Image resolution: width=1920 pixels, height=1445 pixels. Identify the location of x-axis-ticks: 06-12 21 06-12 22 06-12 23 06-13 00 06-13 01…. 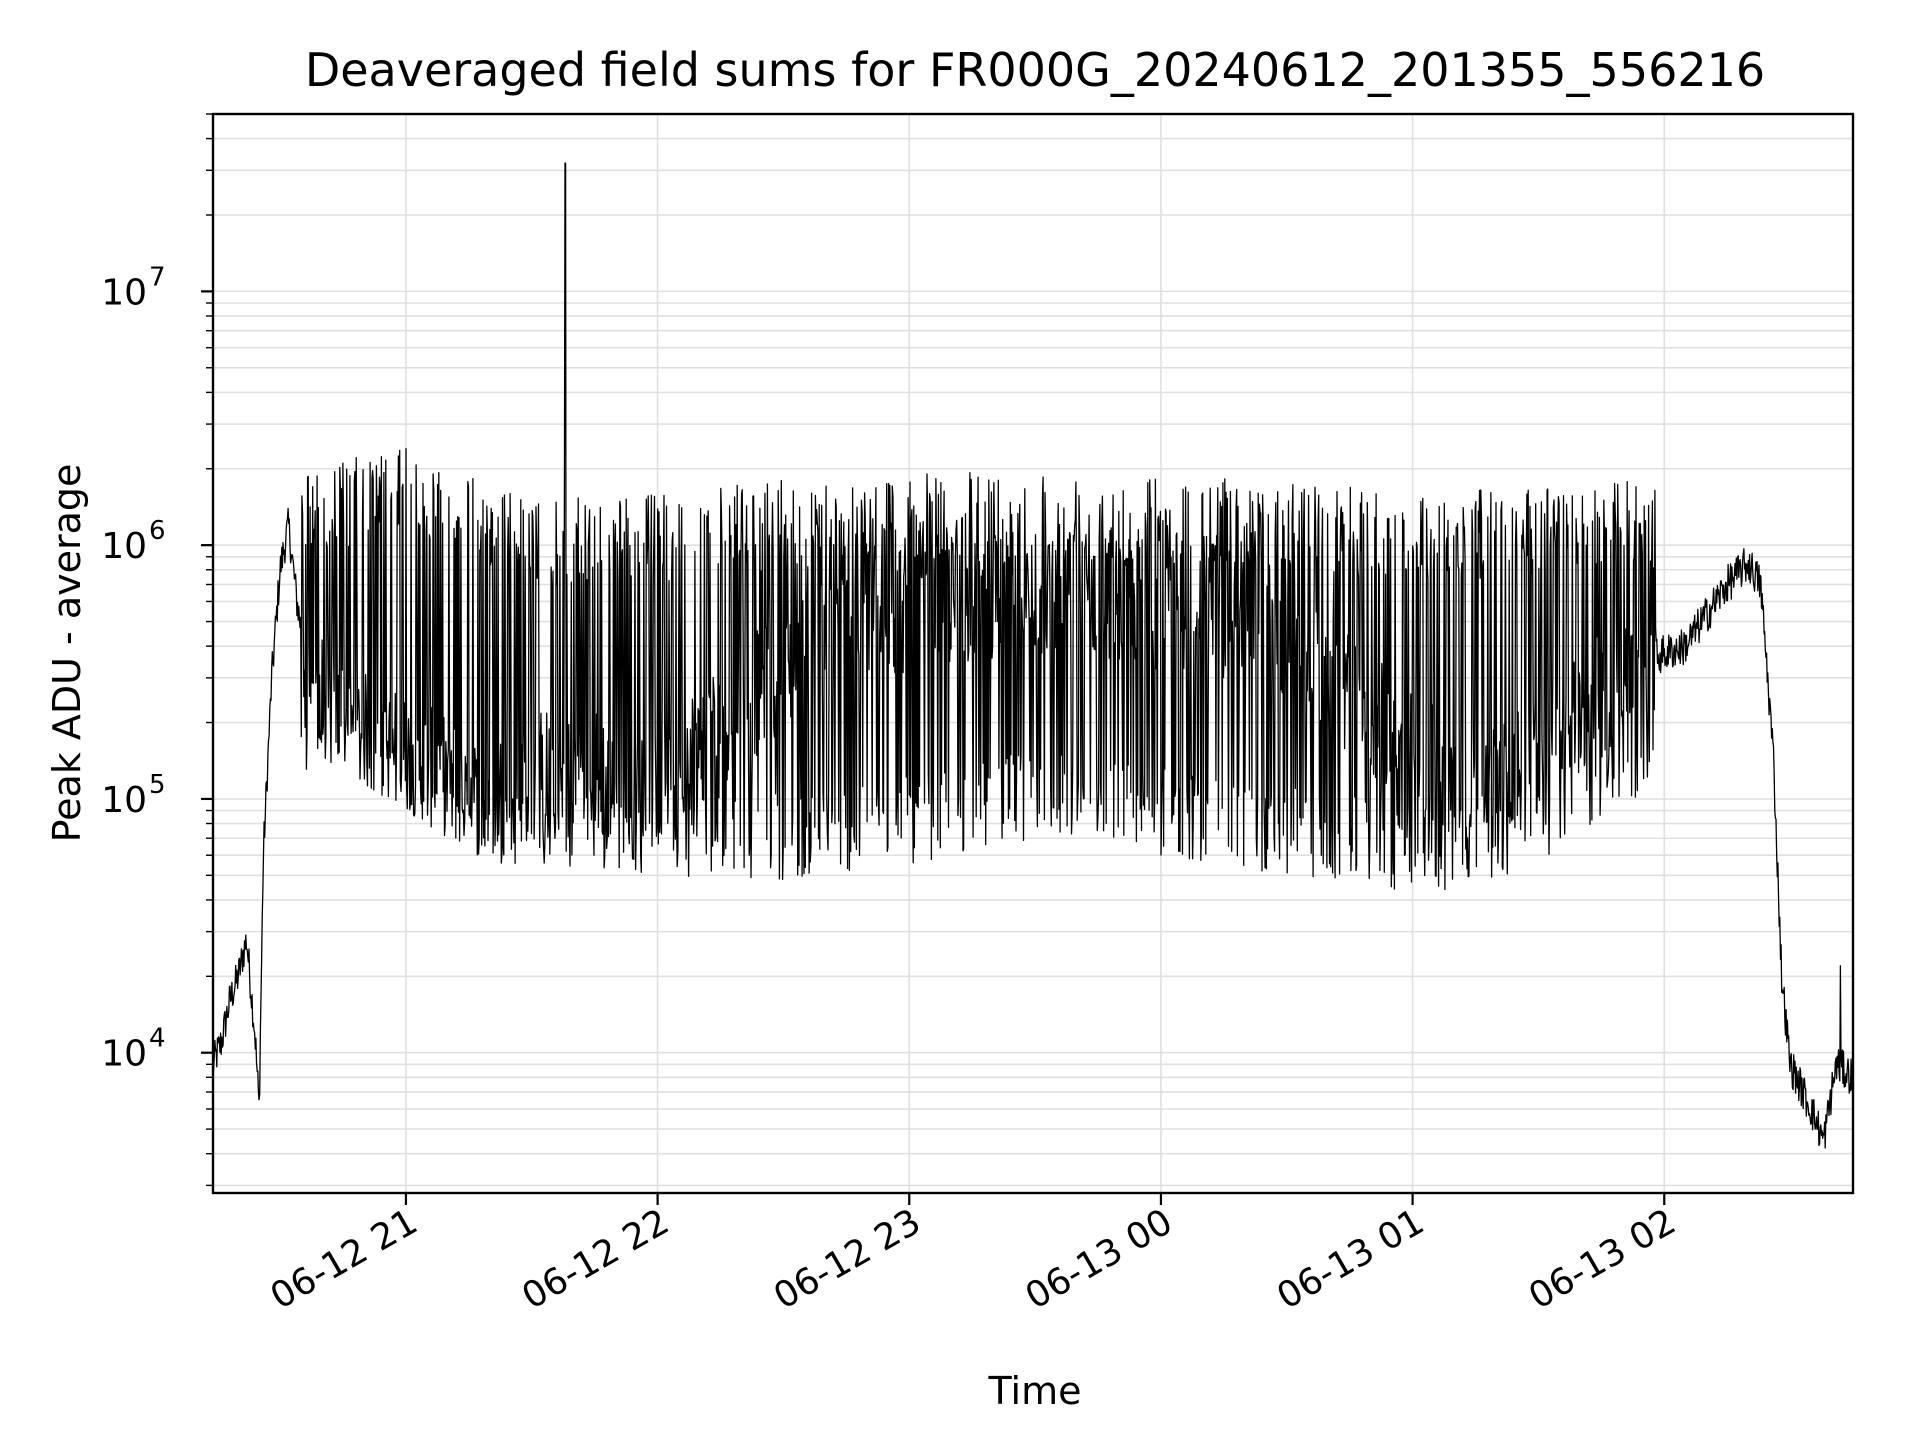
(973, 1255).